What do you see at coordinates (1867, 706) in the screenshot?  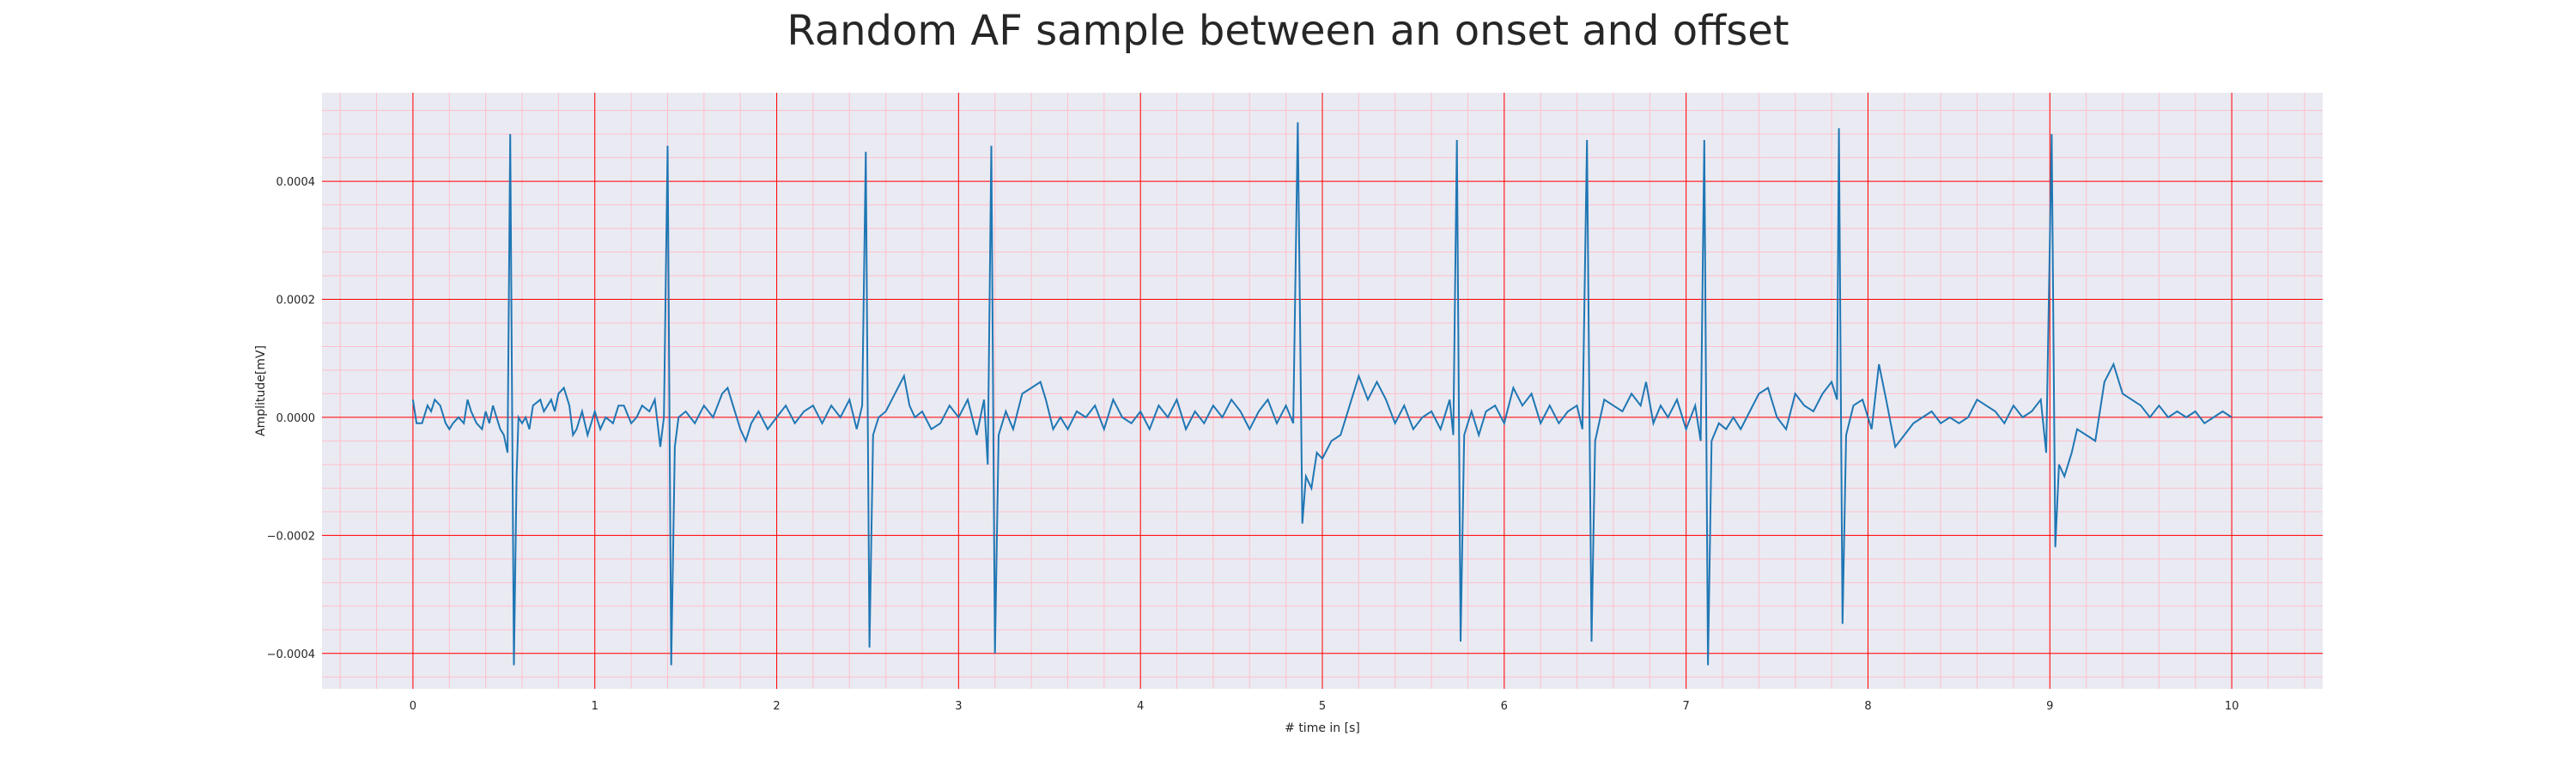 I see `x-tick-label: 8` at bounding box center [1867, 706].